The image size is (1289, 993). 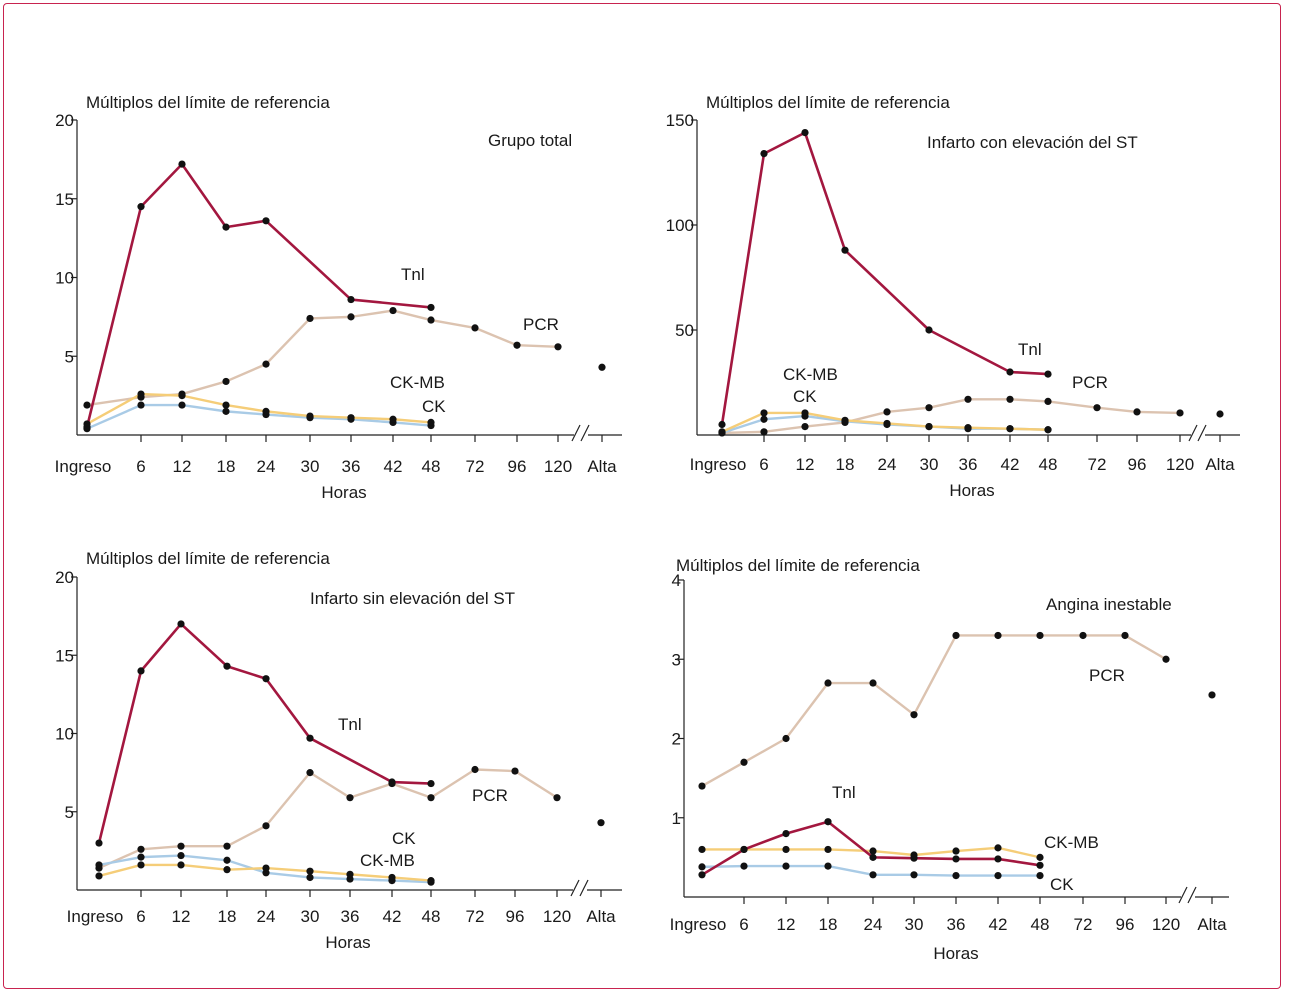 I want to click on axis-break-mark, so click(x=580, y=433).